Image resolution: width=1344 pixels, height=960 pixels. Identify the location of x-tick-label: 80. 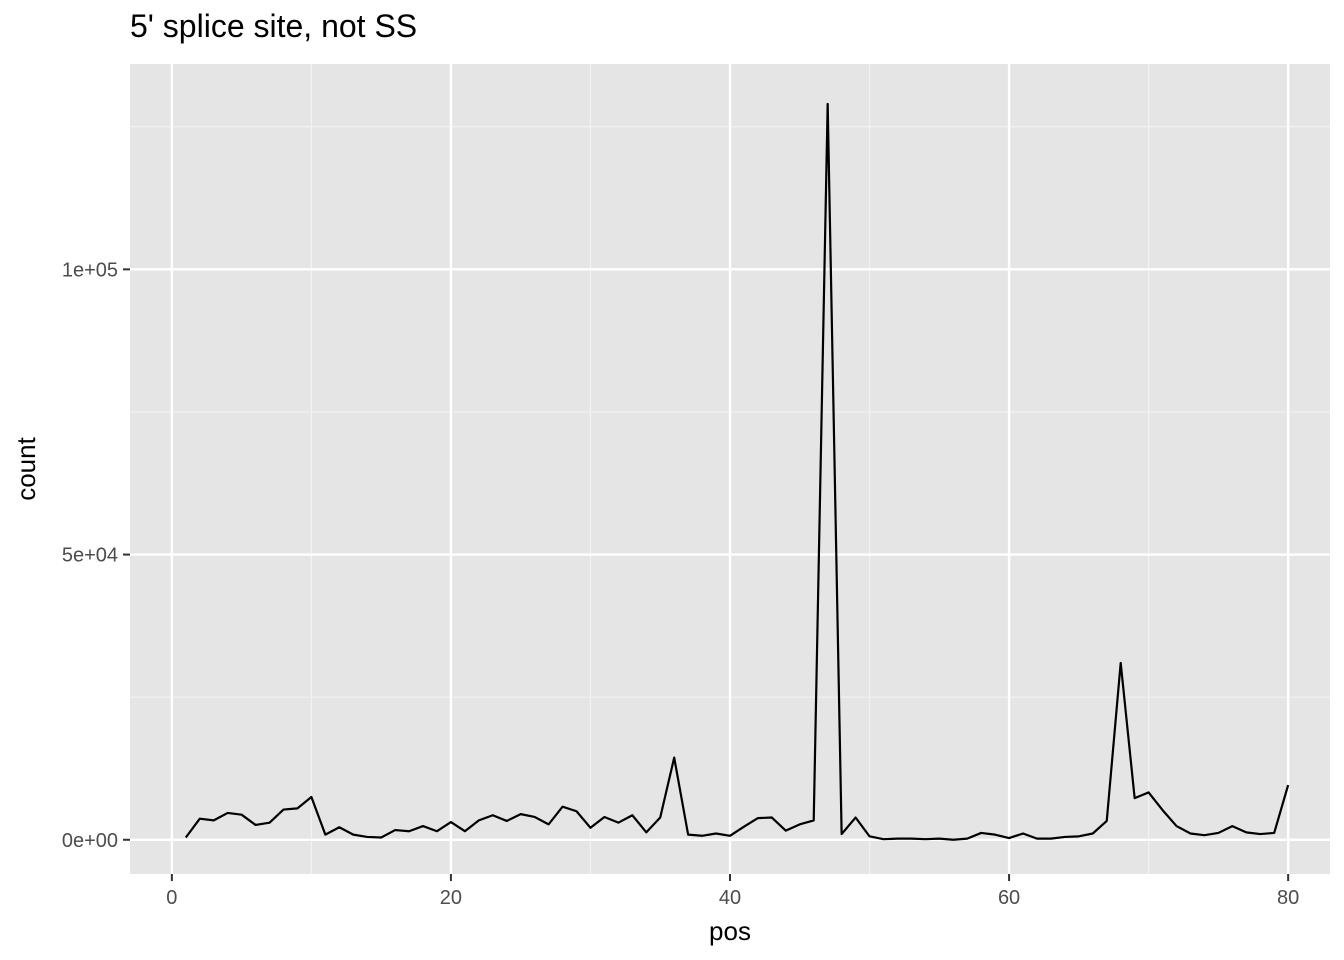
(1288, 898).